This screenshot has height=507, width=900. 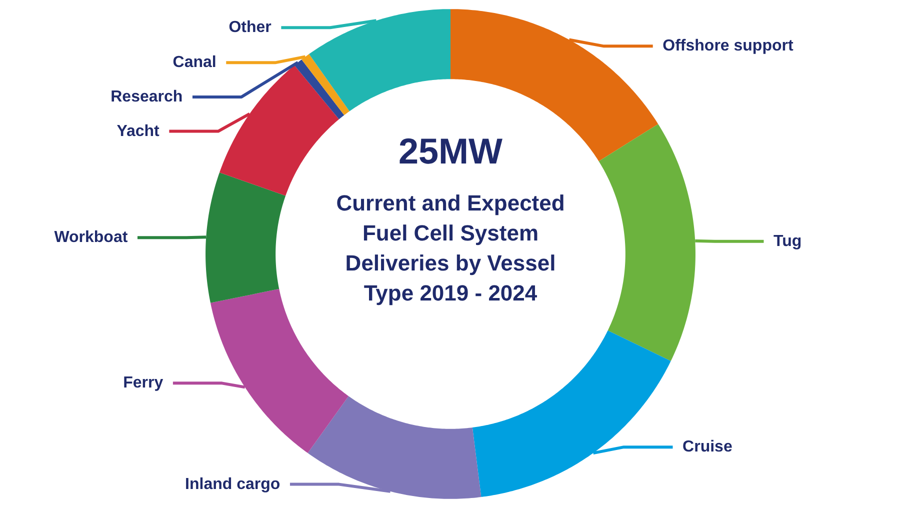 What do you see at coordinates (91, 237) in the screenshot?
I see `slice-label: Workboat` at bounding box center [91, 237].